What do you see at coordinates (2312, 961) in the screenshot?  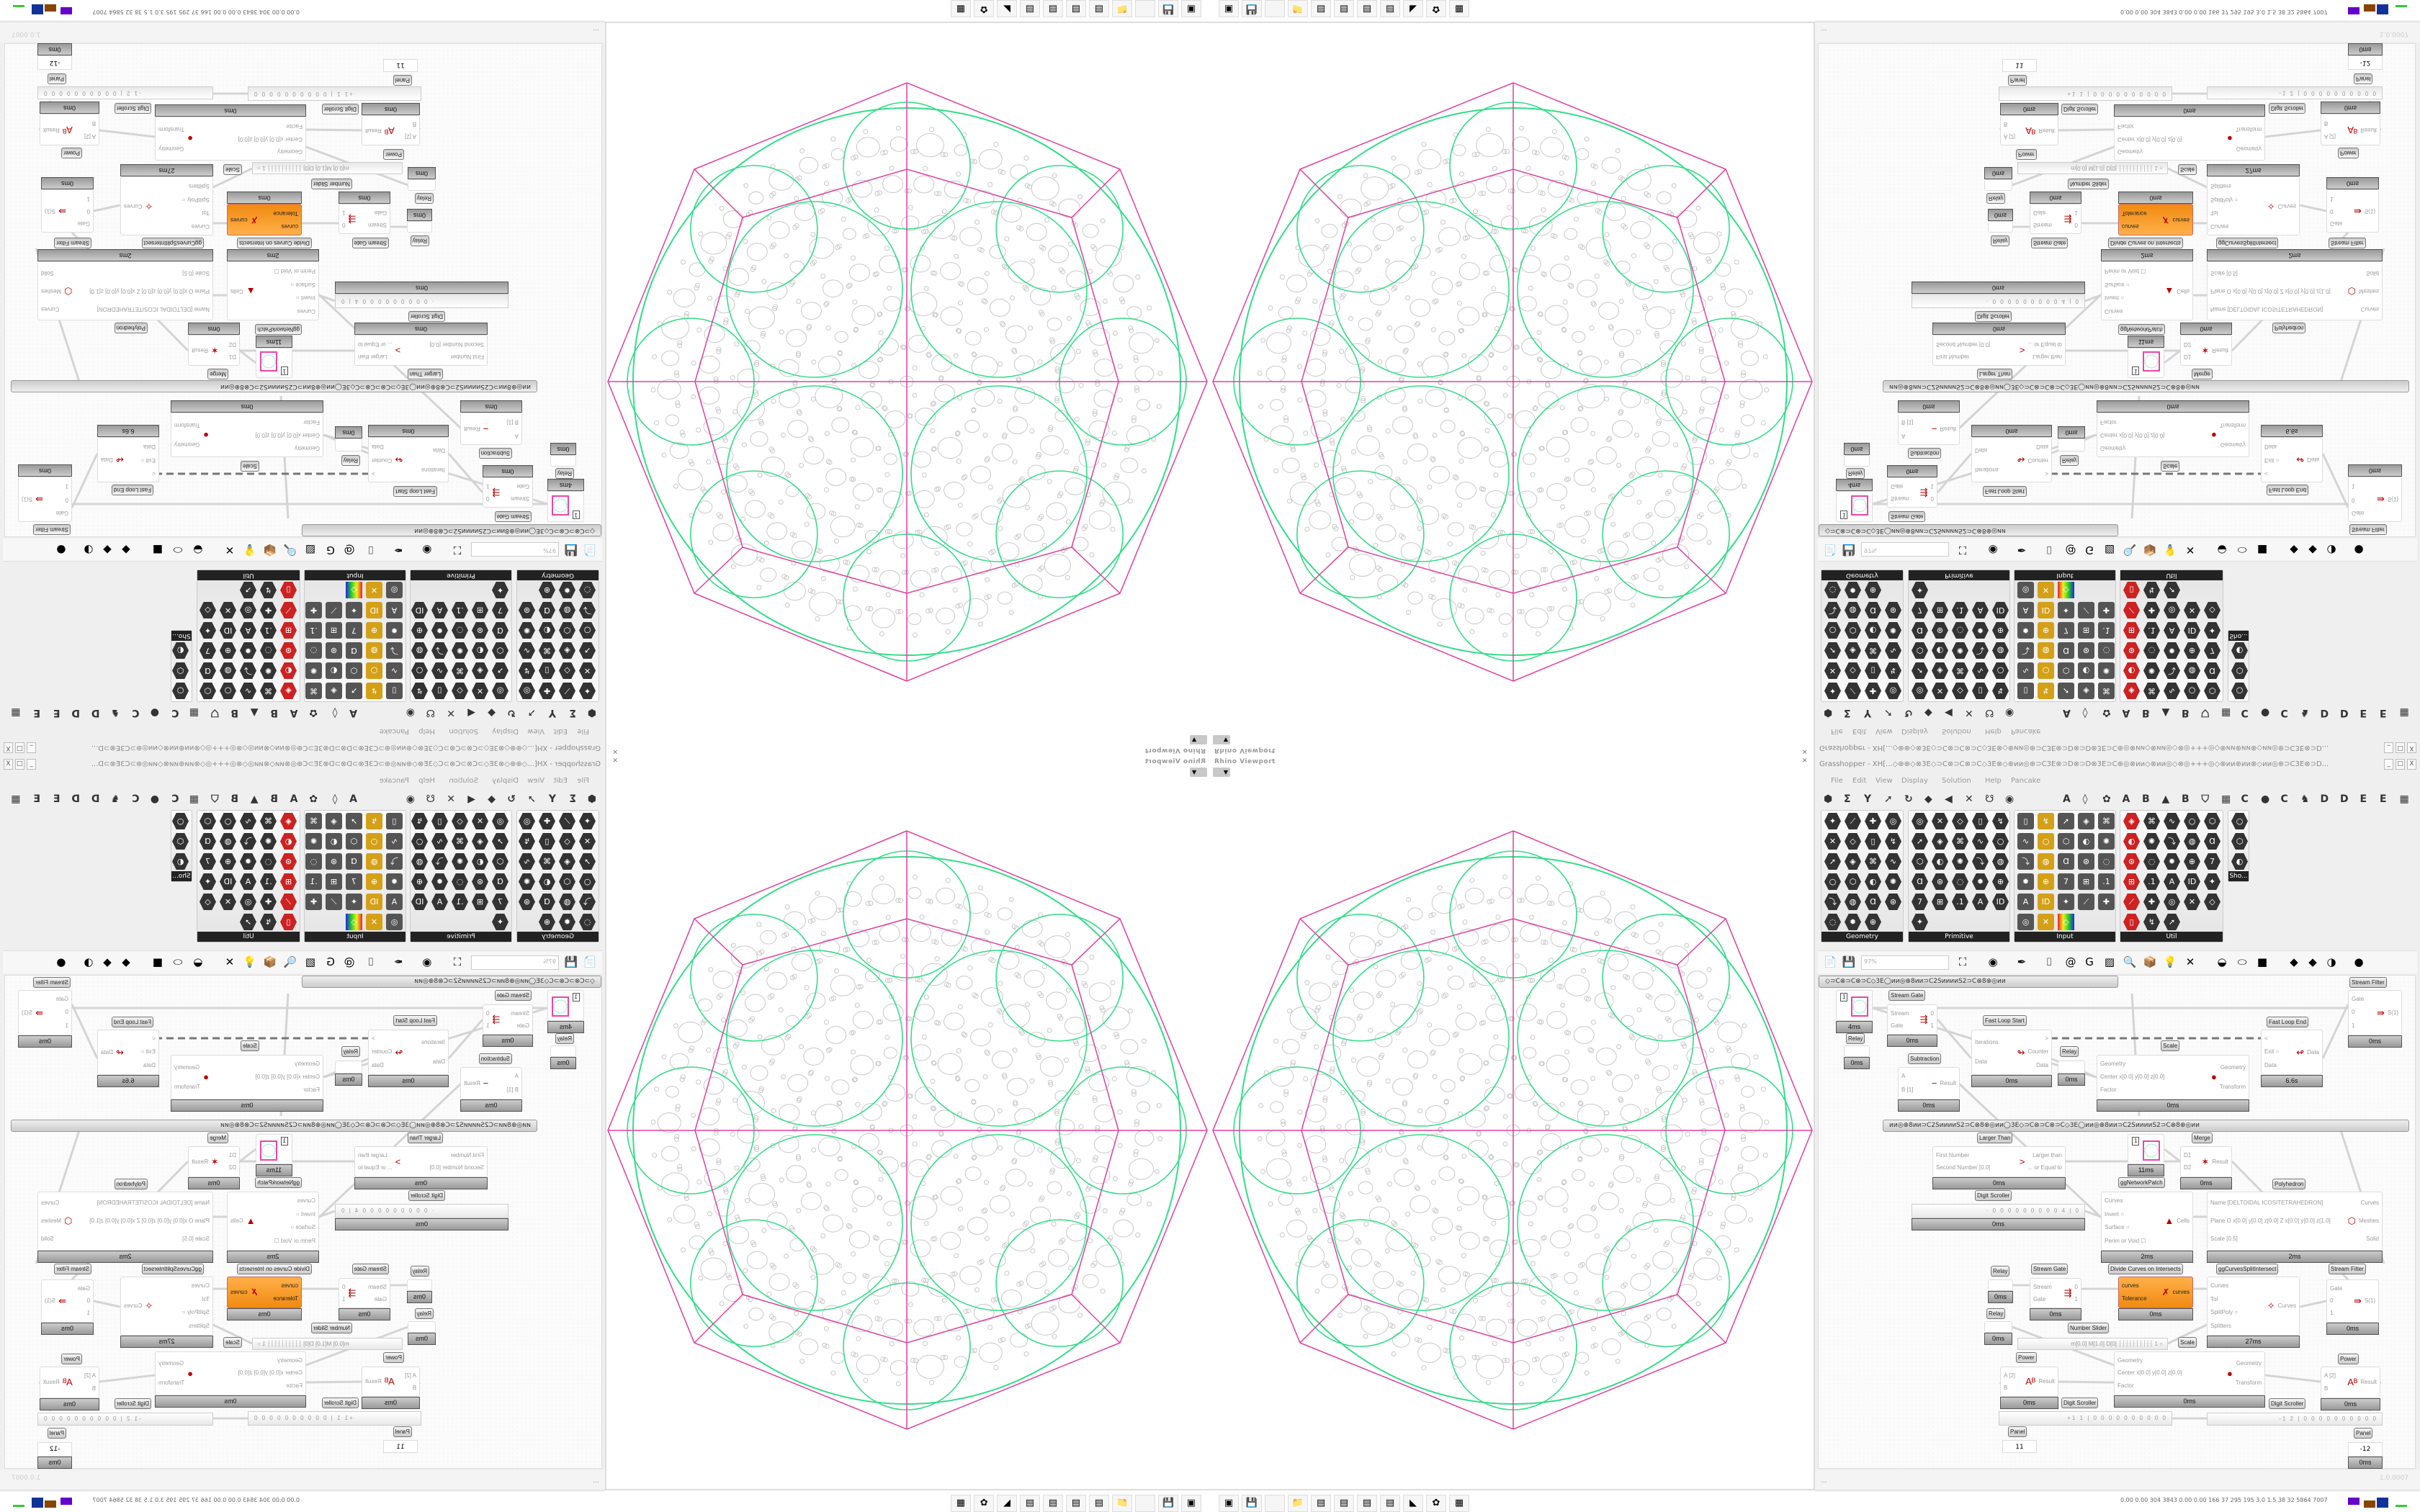 I see `green-icon: ◆` at bounding box center [2312, 961].